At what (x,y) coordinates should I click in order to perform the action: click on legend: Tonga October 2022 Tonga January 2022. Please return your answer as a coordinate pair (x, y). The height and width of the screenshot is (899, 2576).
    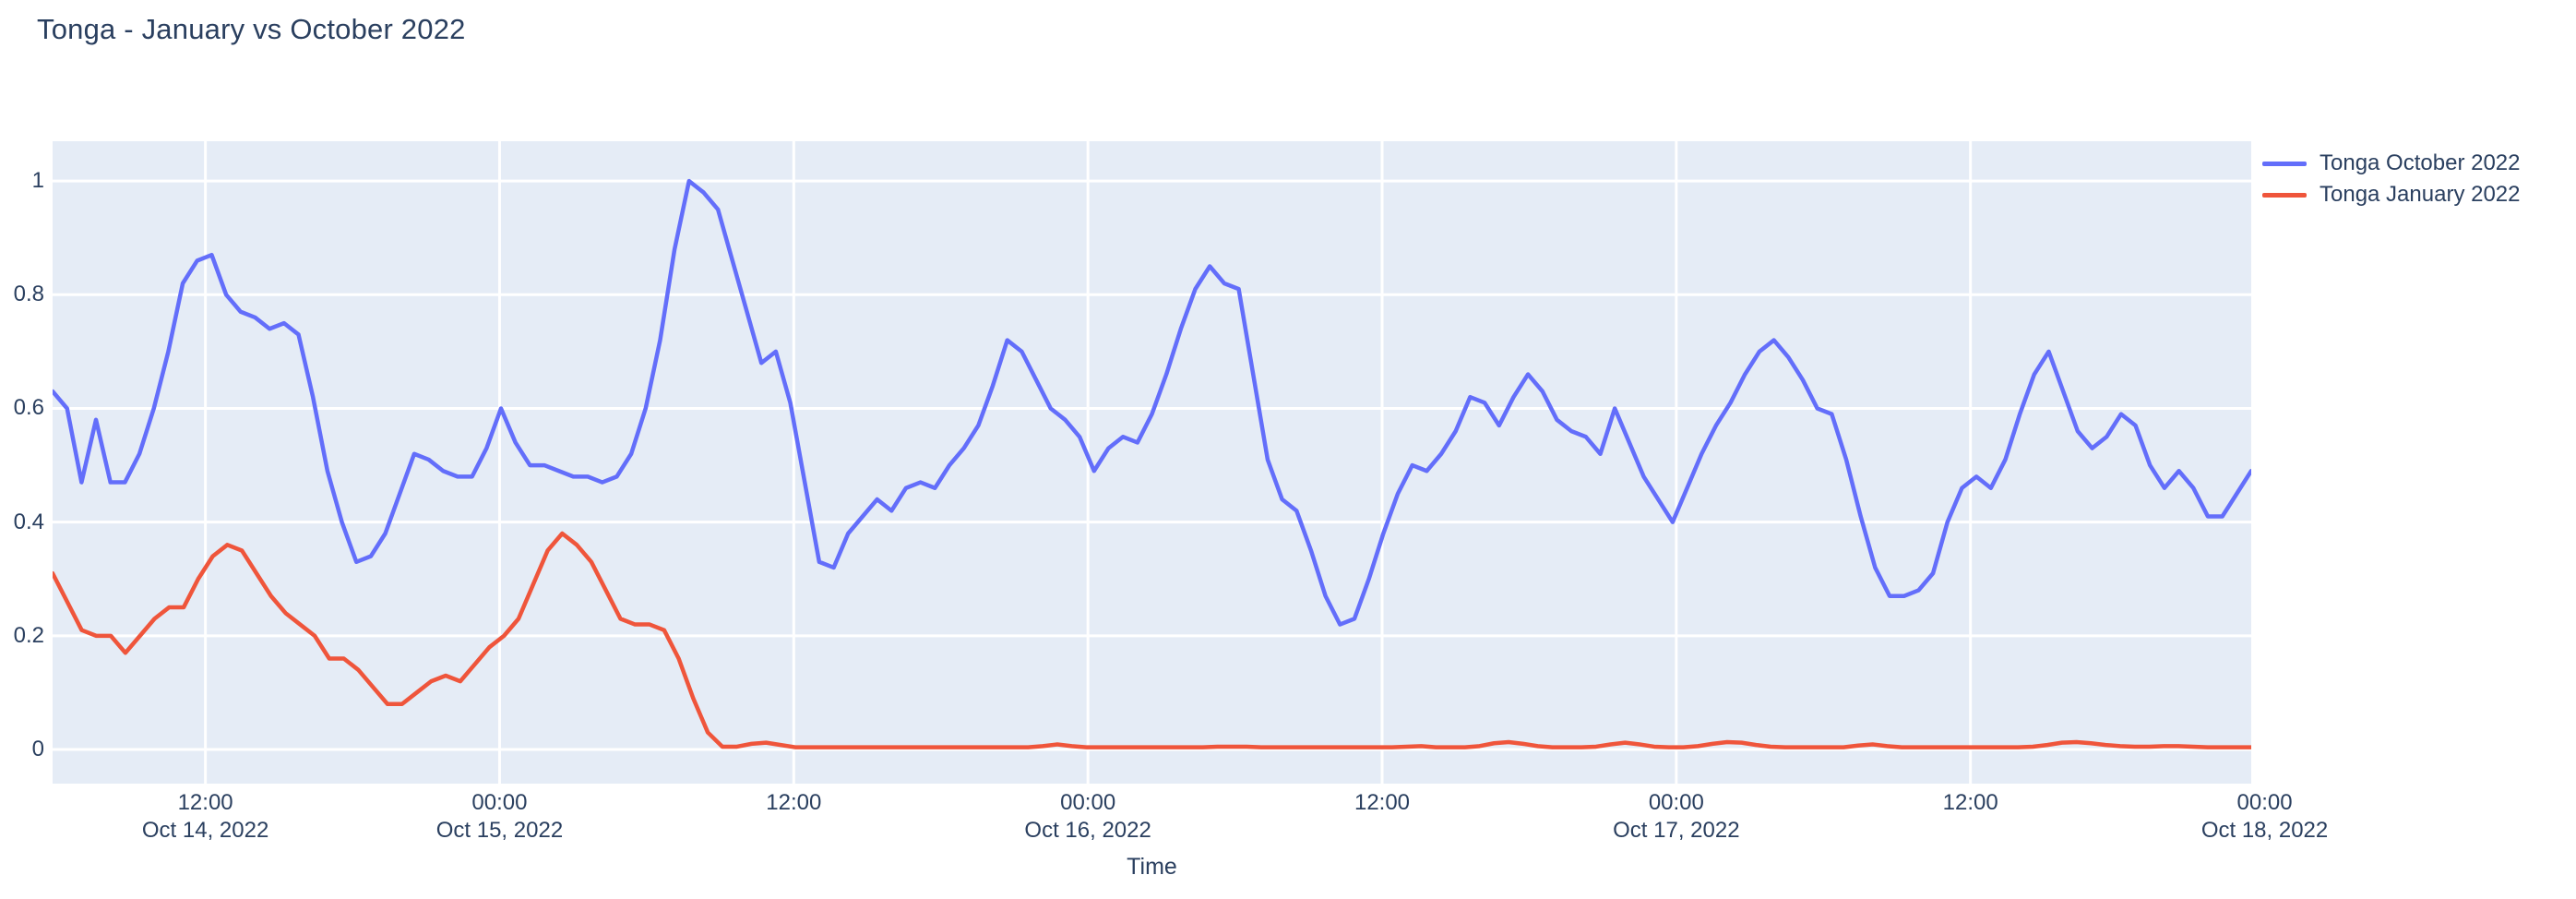
    Looking at the image, I should click on (2414, 179).